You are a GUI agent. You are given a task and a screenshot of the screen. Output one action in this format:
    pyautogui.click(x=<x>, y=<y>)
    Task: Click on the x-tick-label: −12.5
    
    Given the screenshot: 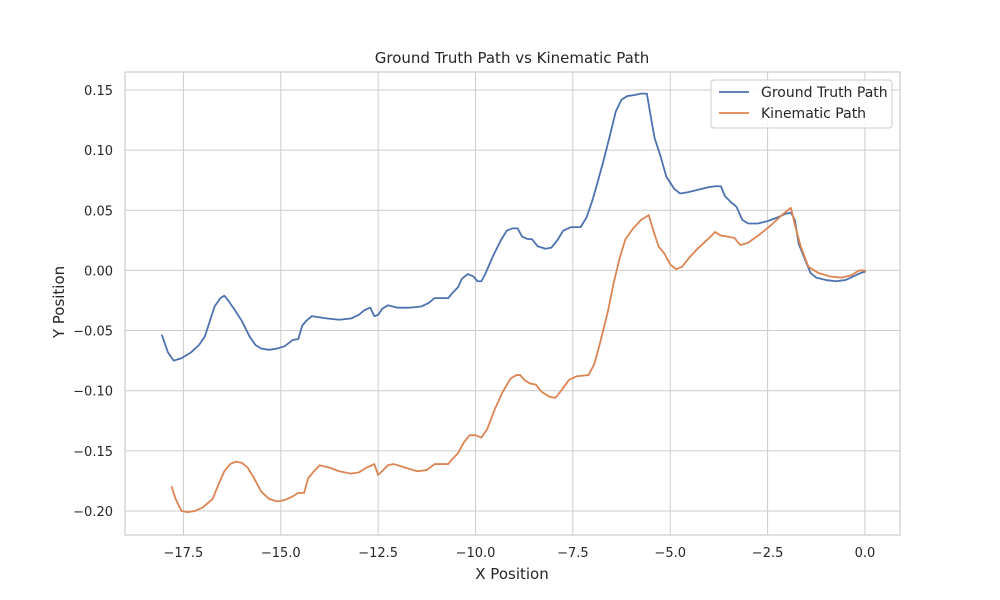 What is the action you would take?
    pyautogui.click(x=378, y=553)
    